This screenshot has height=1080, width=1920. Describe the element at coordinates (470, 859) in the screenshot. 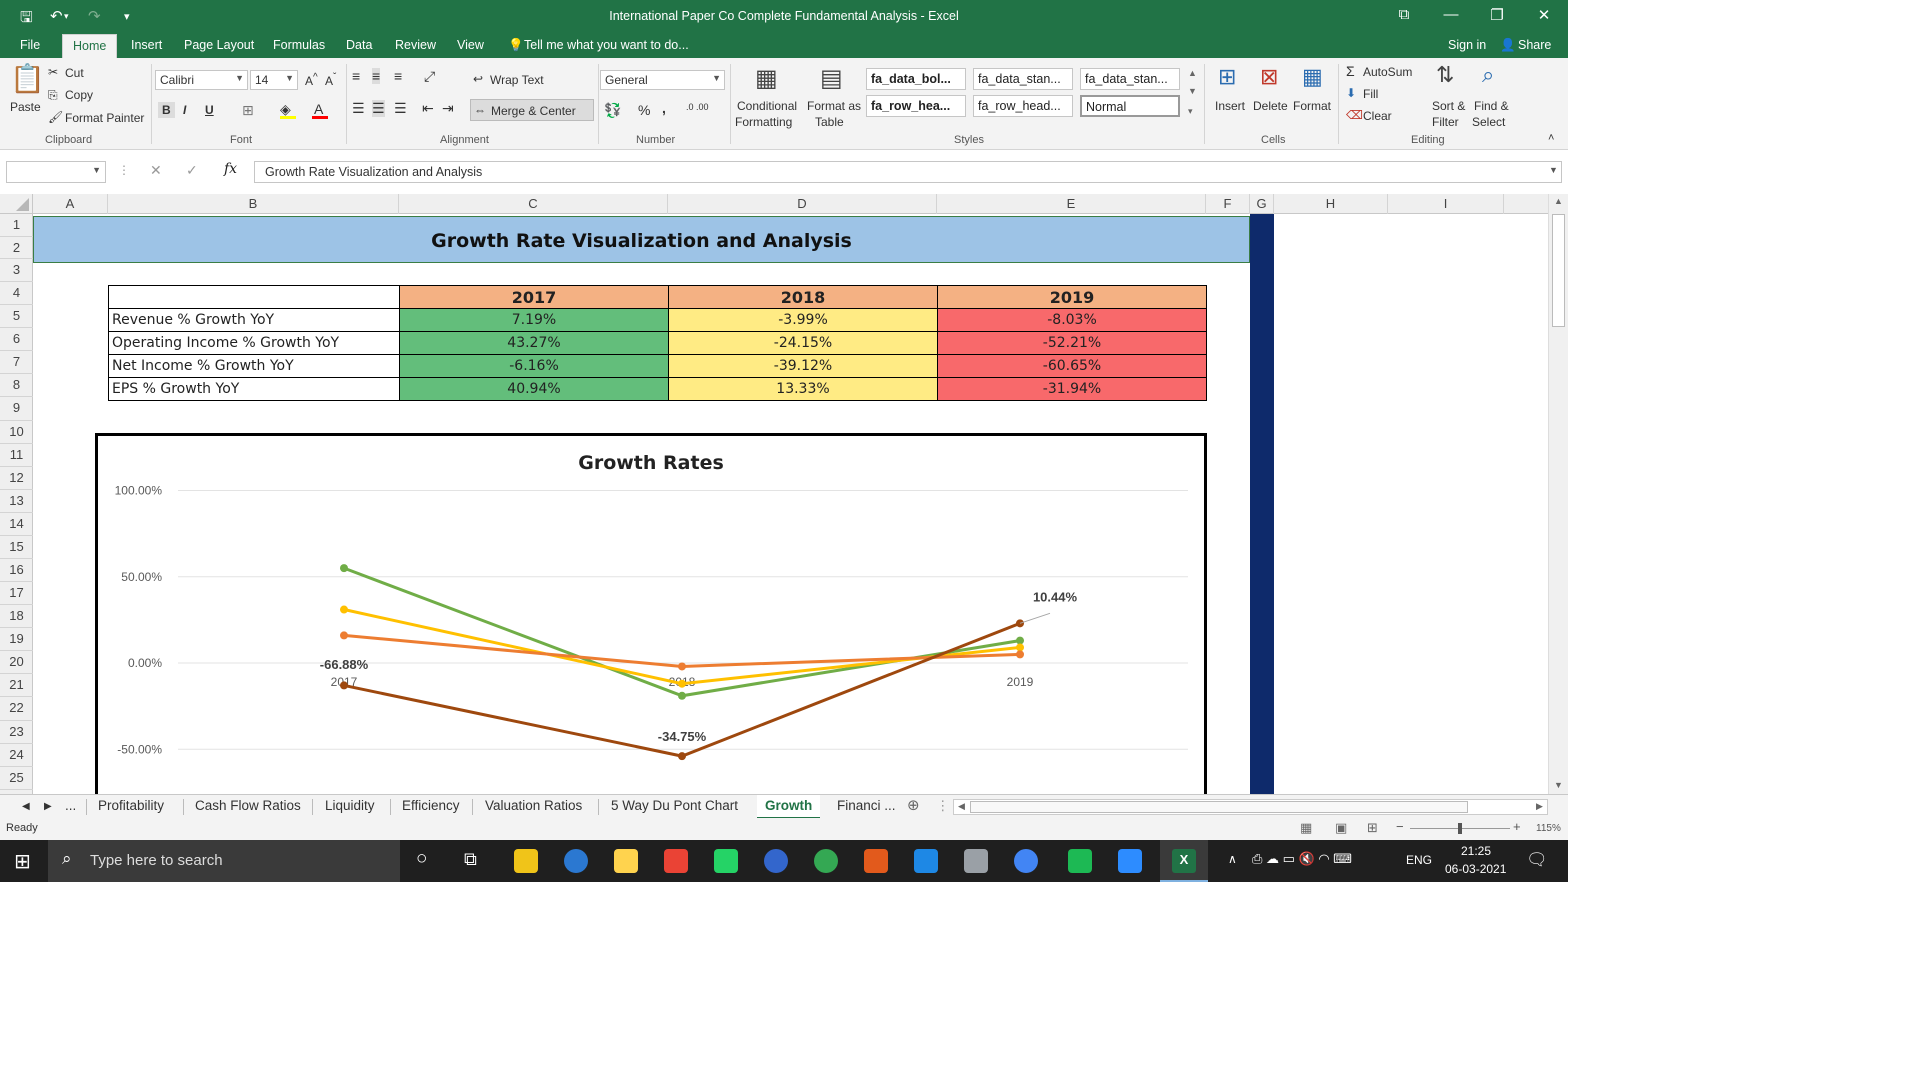

I see `task-view-icon: ⧉` at that location.